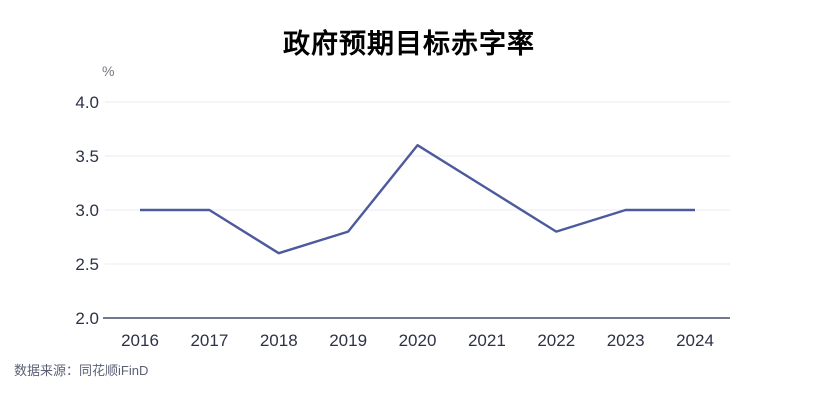 The image size is (818, 400). What do you see at coordinates (81, 370) in the screenshot?
I see `data-source-label: 数据来源：同花顺iFinD` at bounding box center [81, 370].